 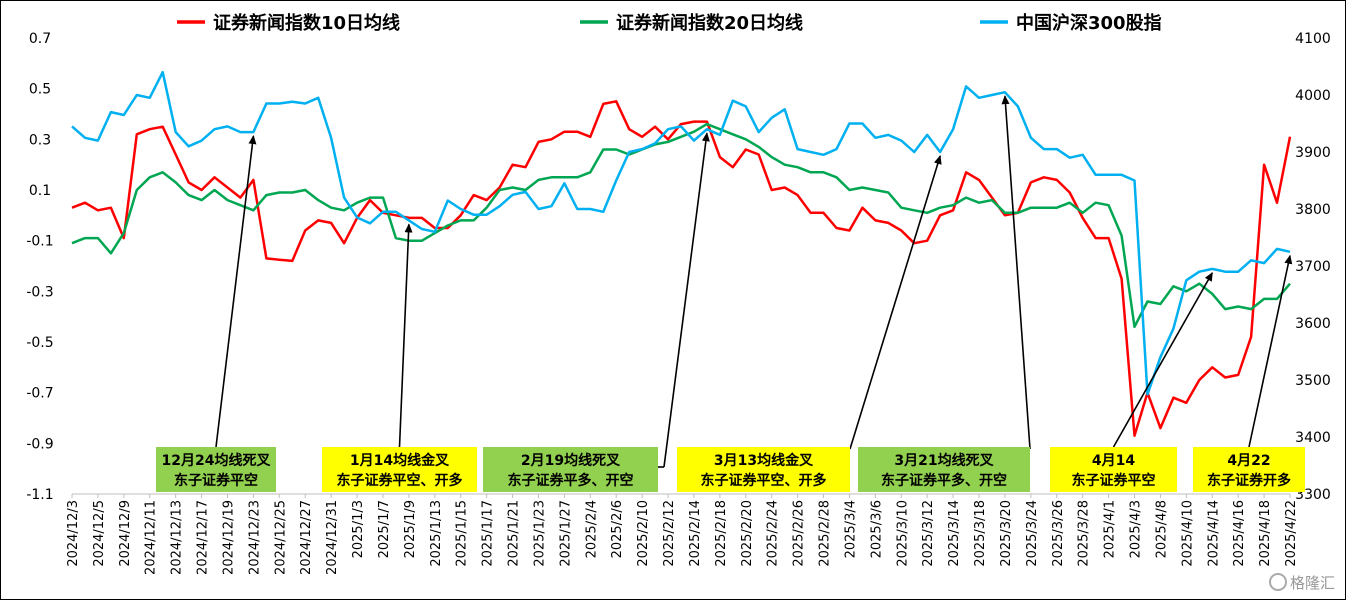 I want to click on x-tick-label: 2025/3/10, so click(x=902, y=533).